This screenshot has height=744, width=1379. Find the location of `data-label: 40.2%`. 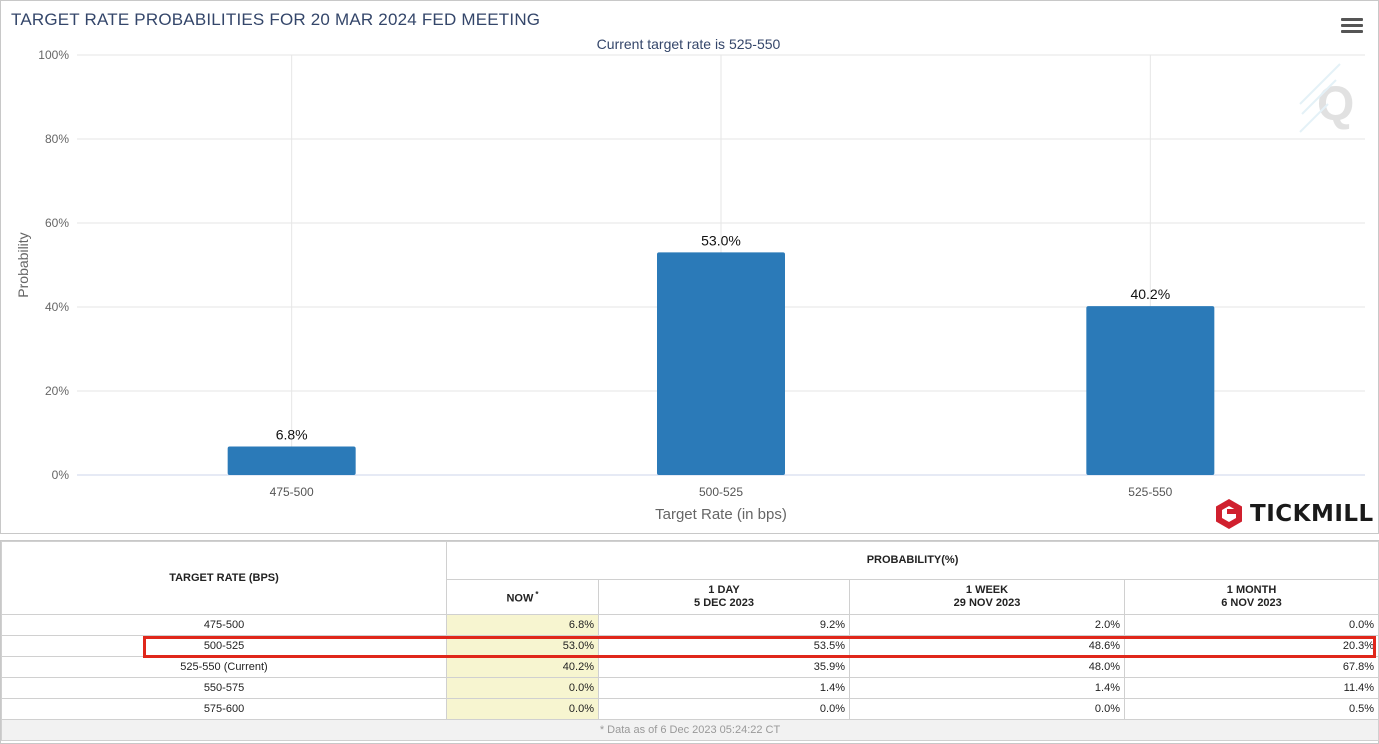

data-label: 40.2% is located at coordinates (1150, 294).